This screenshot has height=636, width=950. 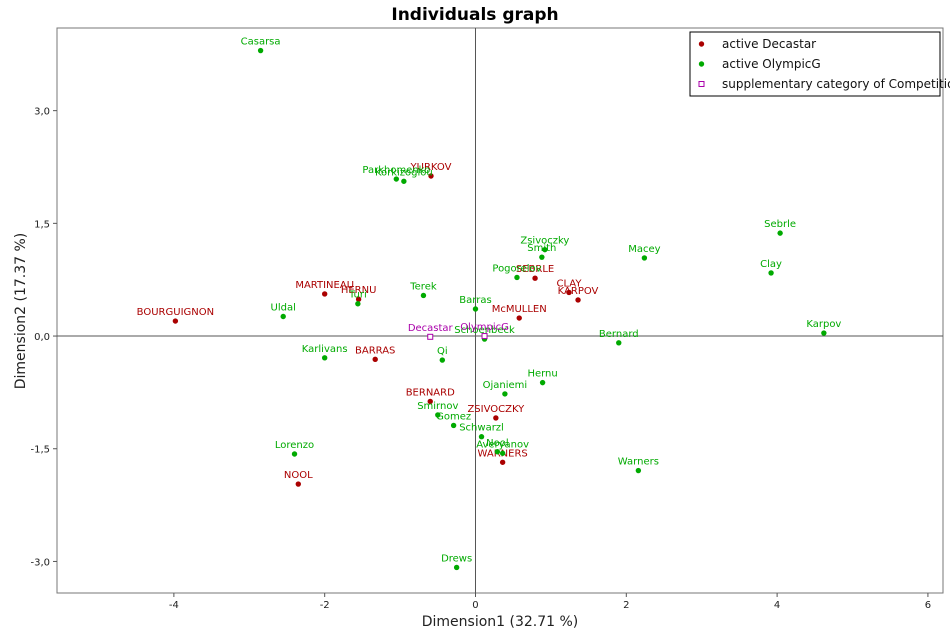 I want to click on x-tick-label: 0, so click(x=475, y=605).